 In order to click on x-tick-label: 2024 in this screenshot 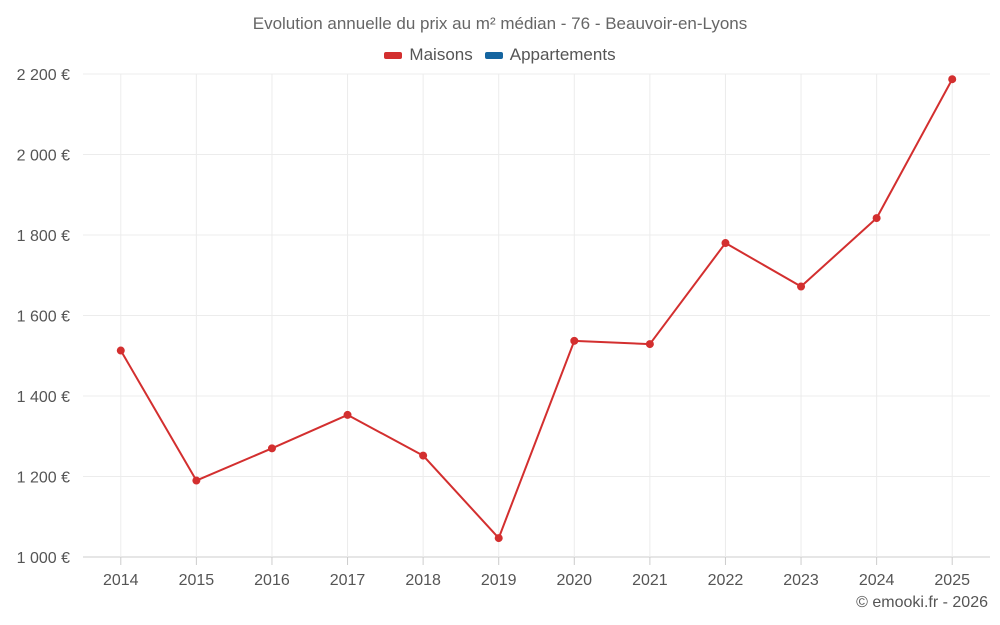, I will do `click(877, 580)`.